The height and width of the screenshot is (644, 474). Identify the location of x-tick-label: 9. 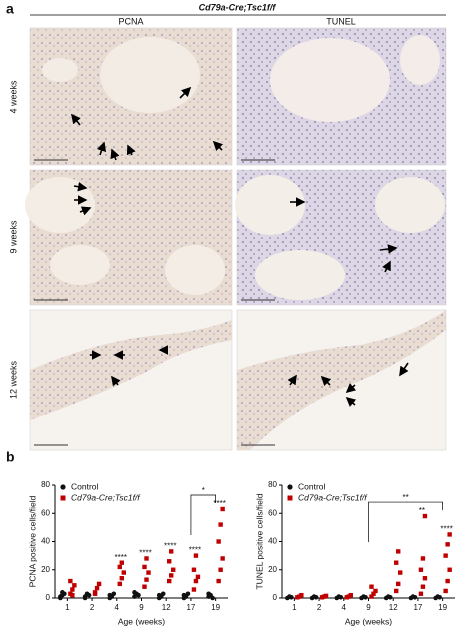
(368, 607).